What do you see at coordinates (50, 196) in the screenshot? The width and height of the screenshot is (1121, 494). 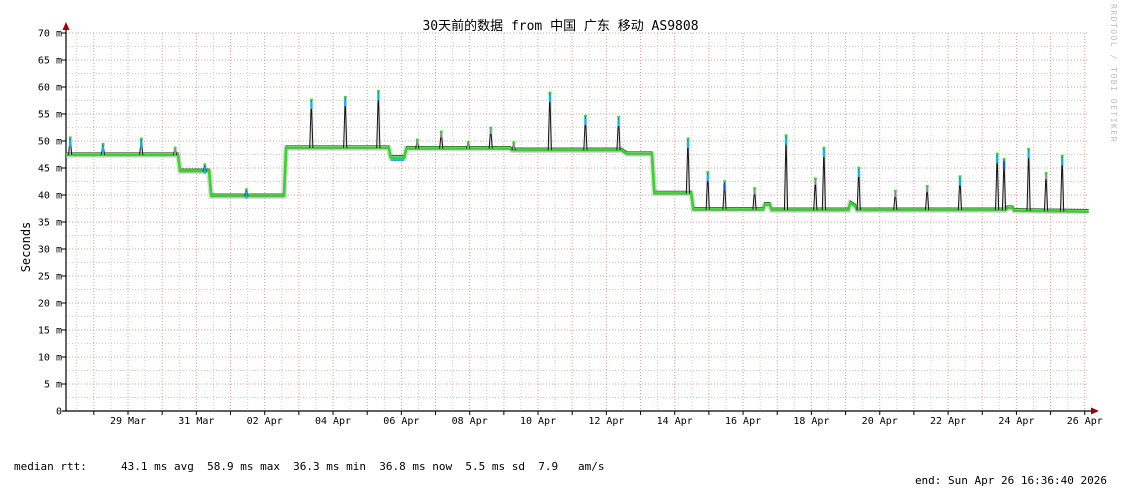 I see `y-tick-label: 40 m` at bounding box center [50, 196].